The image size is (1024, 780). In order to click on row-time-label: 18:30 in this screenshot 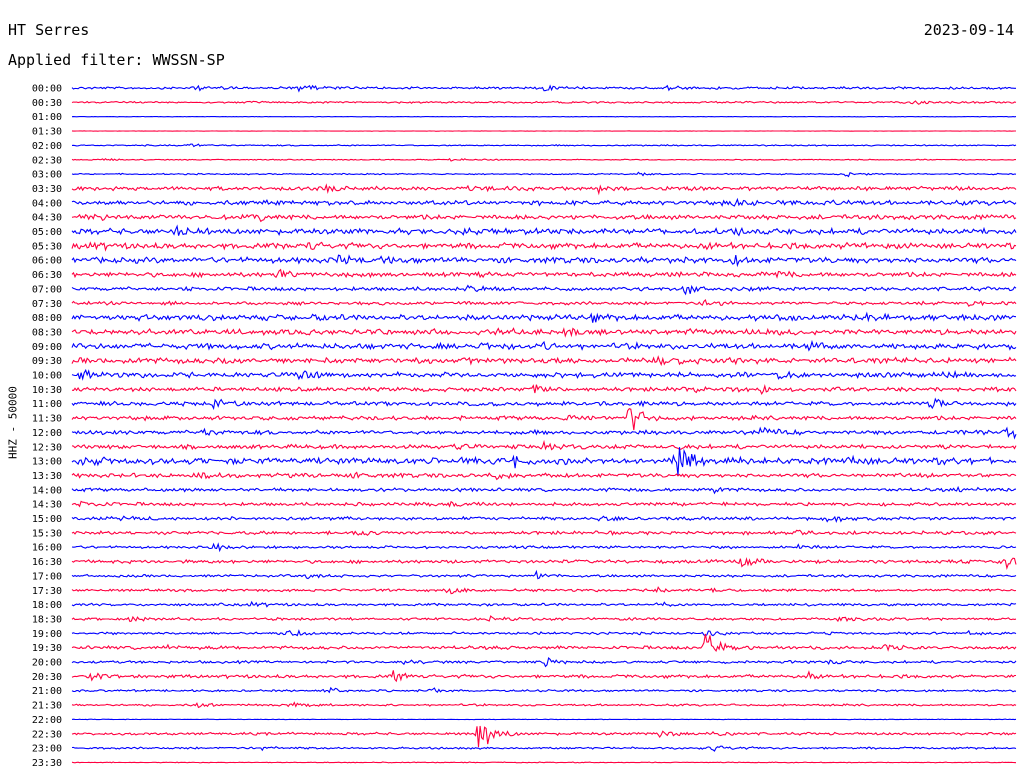, I will do `click(47, 619)`.